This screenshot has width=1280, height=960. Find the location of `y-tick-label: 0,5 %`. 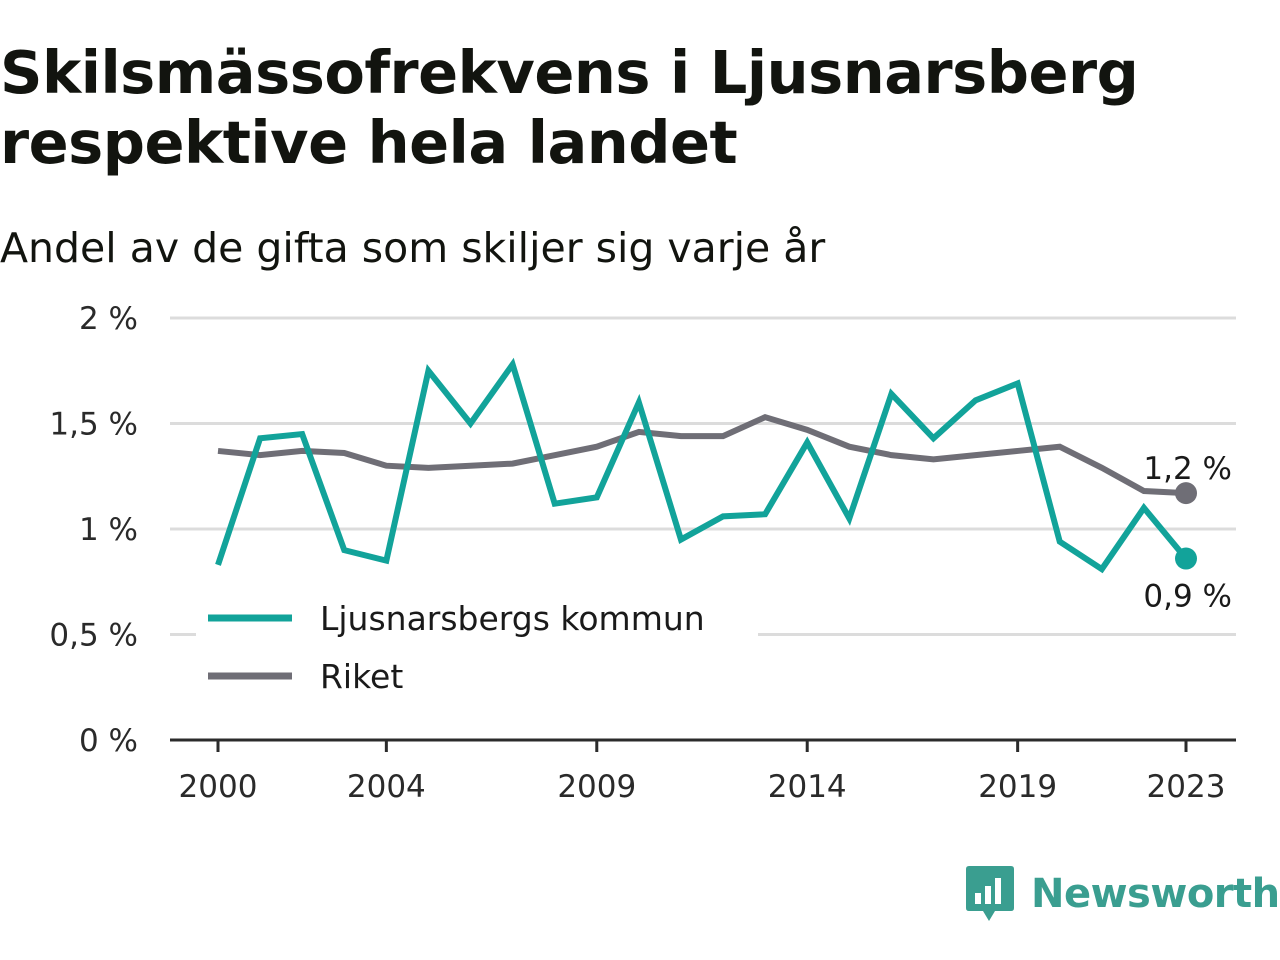

y-tick-label: 0,5 % is located at coordinates (93, 636).